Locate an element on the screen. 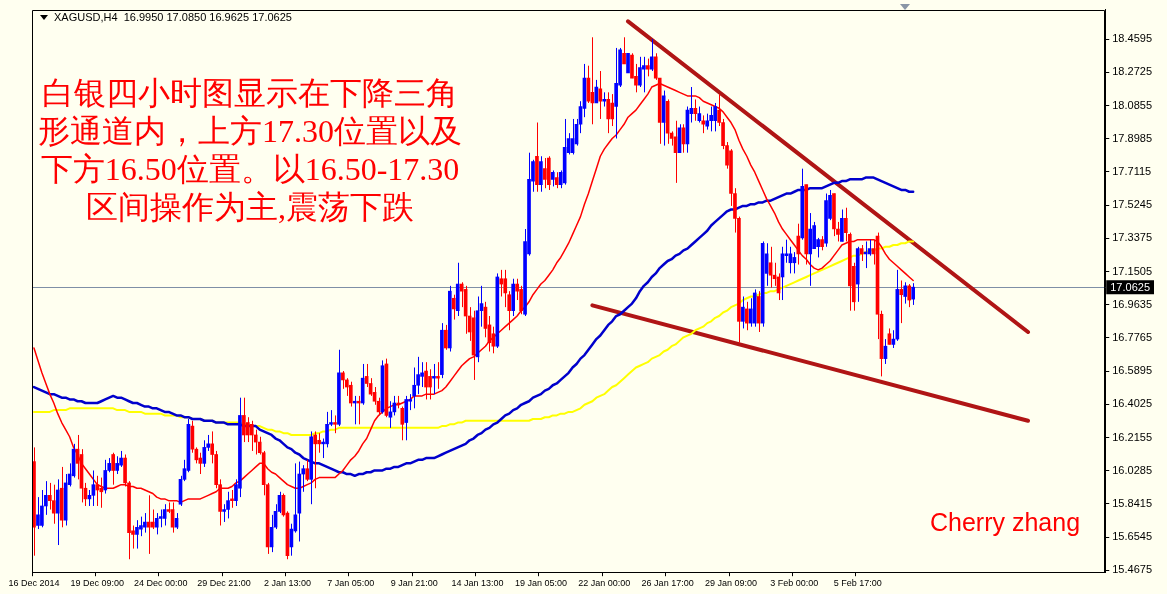 This screenshot has width=1167, height=594. y-tick-label: 18.0855 is located at coordinates (1132, 104).